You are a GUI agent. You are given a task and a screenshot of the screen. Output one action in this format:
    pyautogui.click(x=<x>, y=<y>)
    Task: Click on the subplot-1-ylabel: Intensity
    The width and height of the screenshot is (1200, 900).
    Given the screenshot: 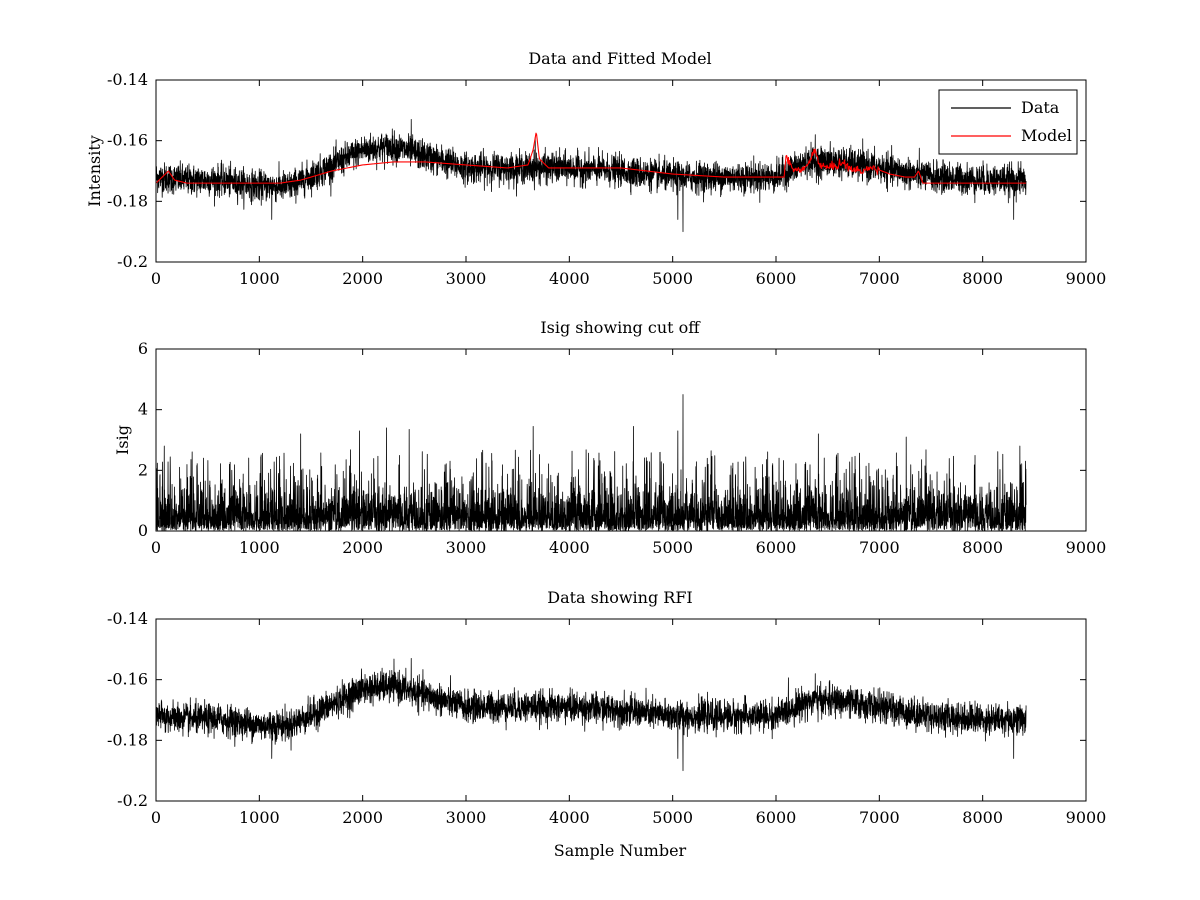 What is the action you would take?
    pyautogui.click(x=94, y=171)
    